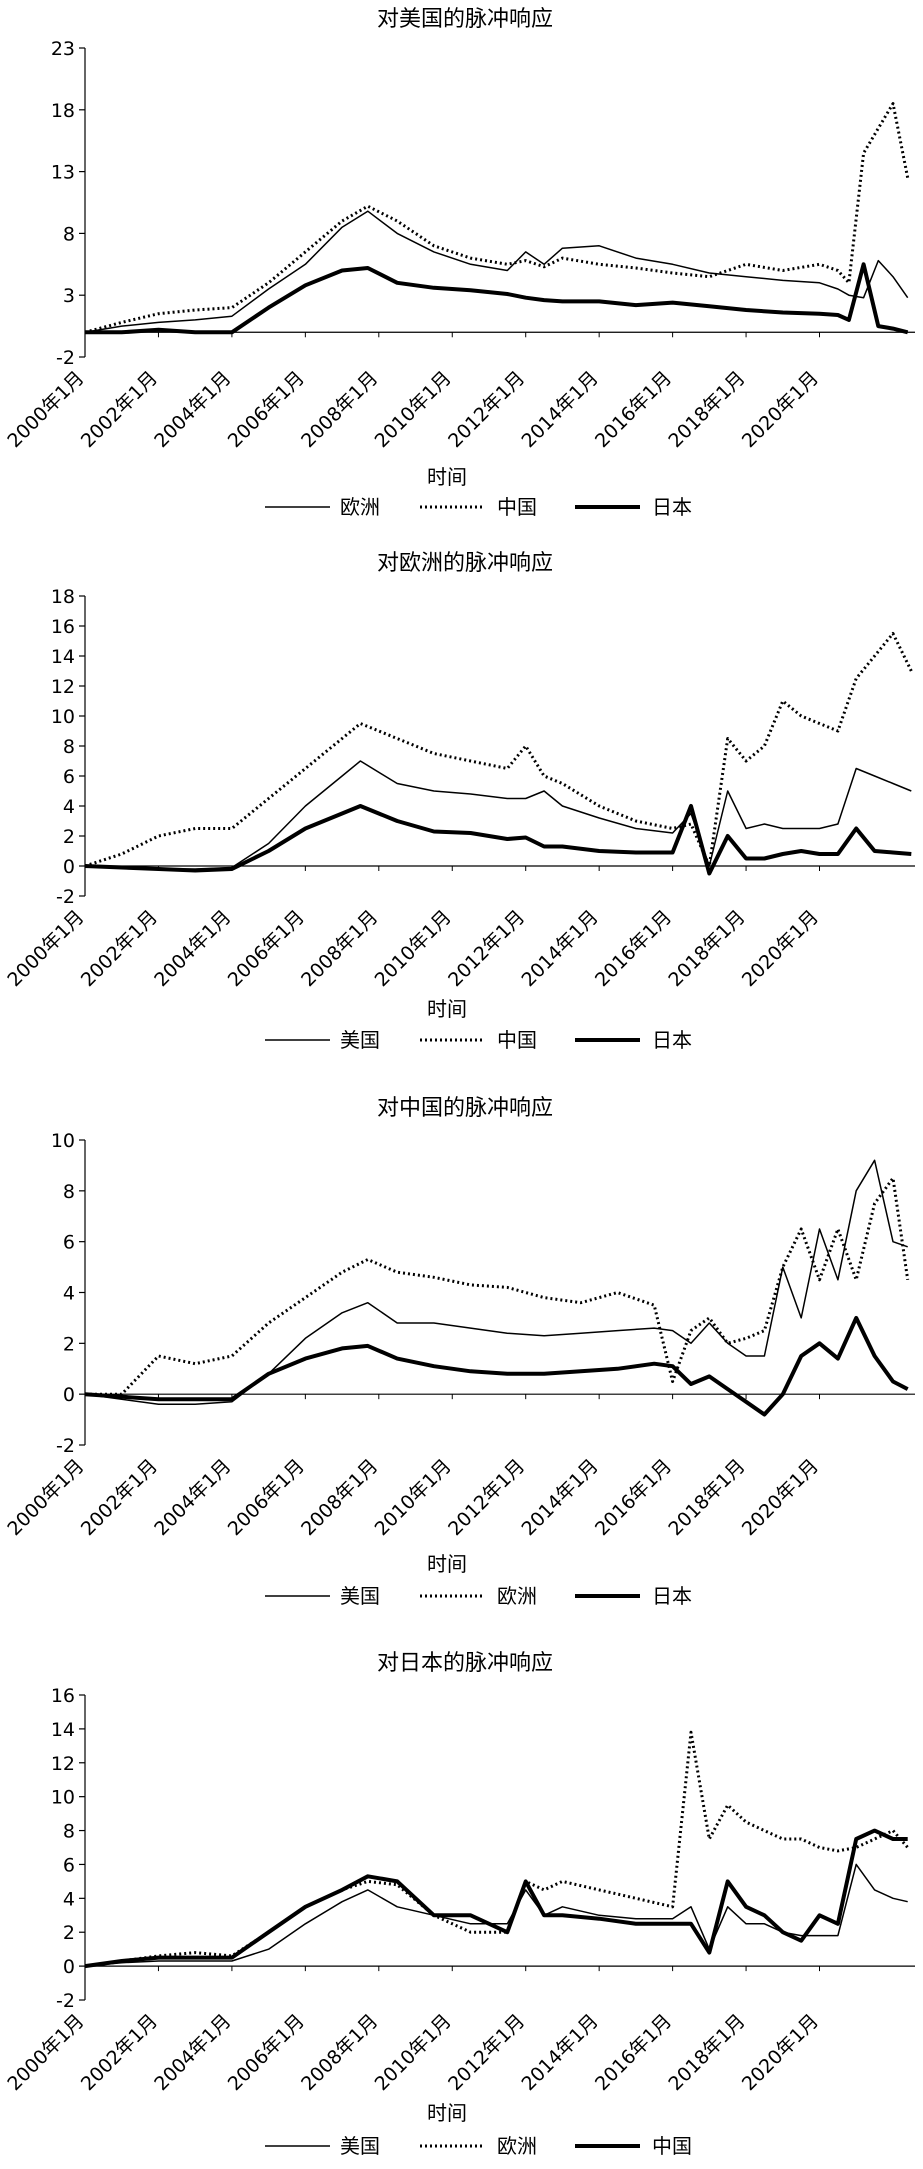 This screenshot has height=2169, width=923. I want to click on chart-title: 对日本的脉冲响应, so click(465, 1663).